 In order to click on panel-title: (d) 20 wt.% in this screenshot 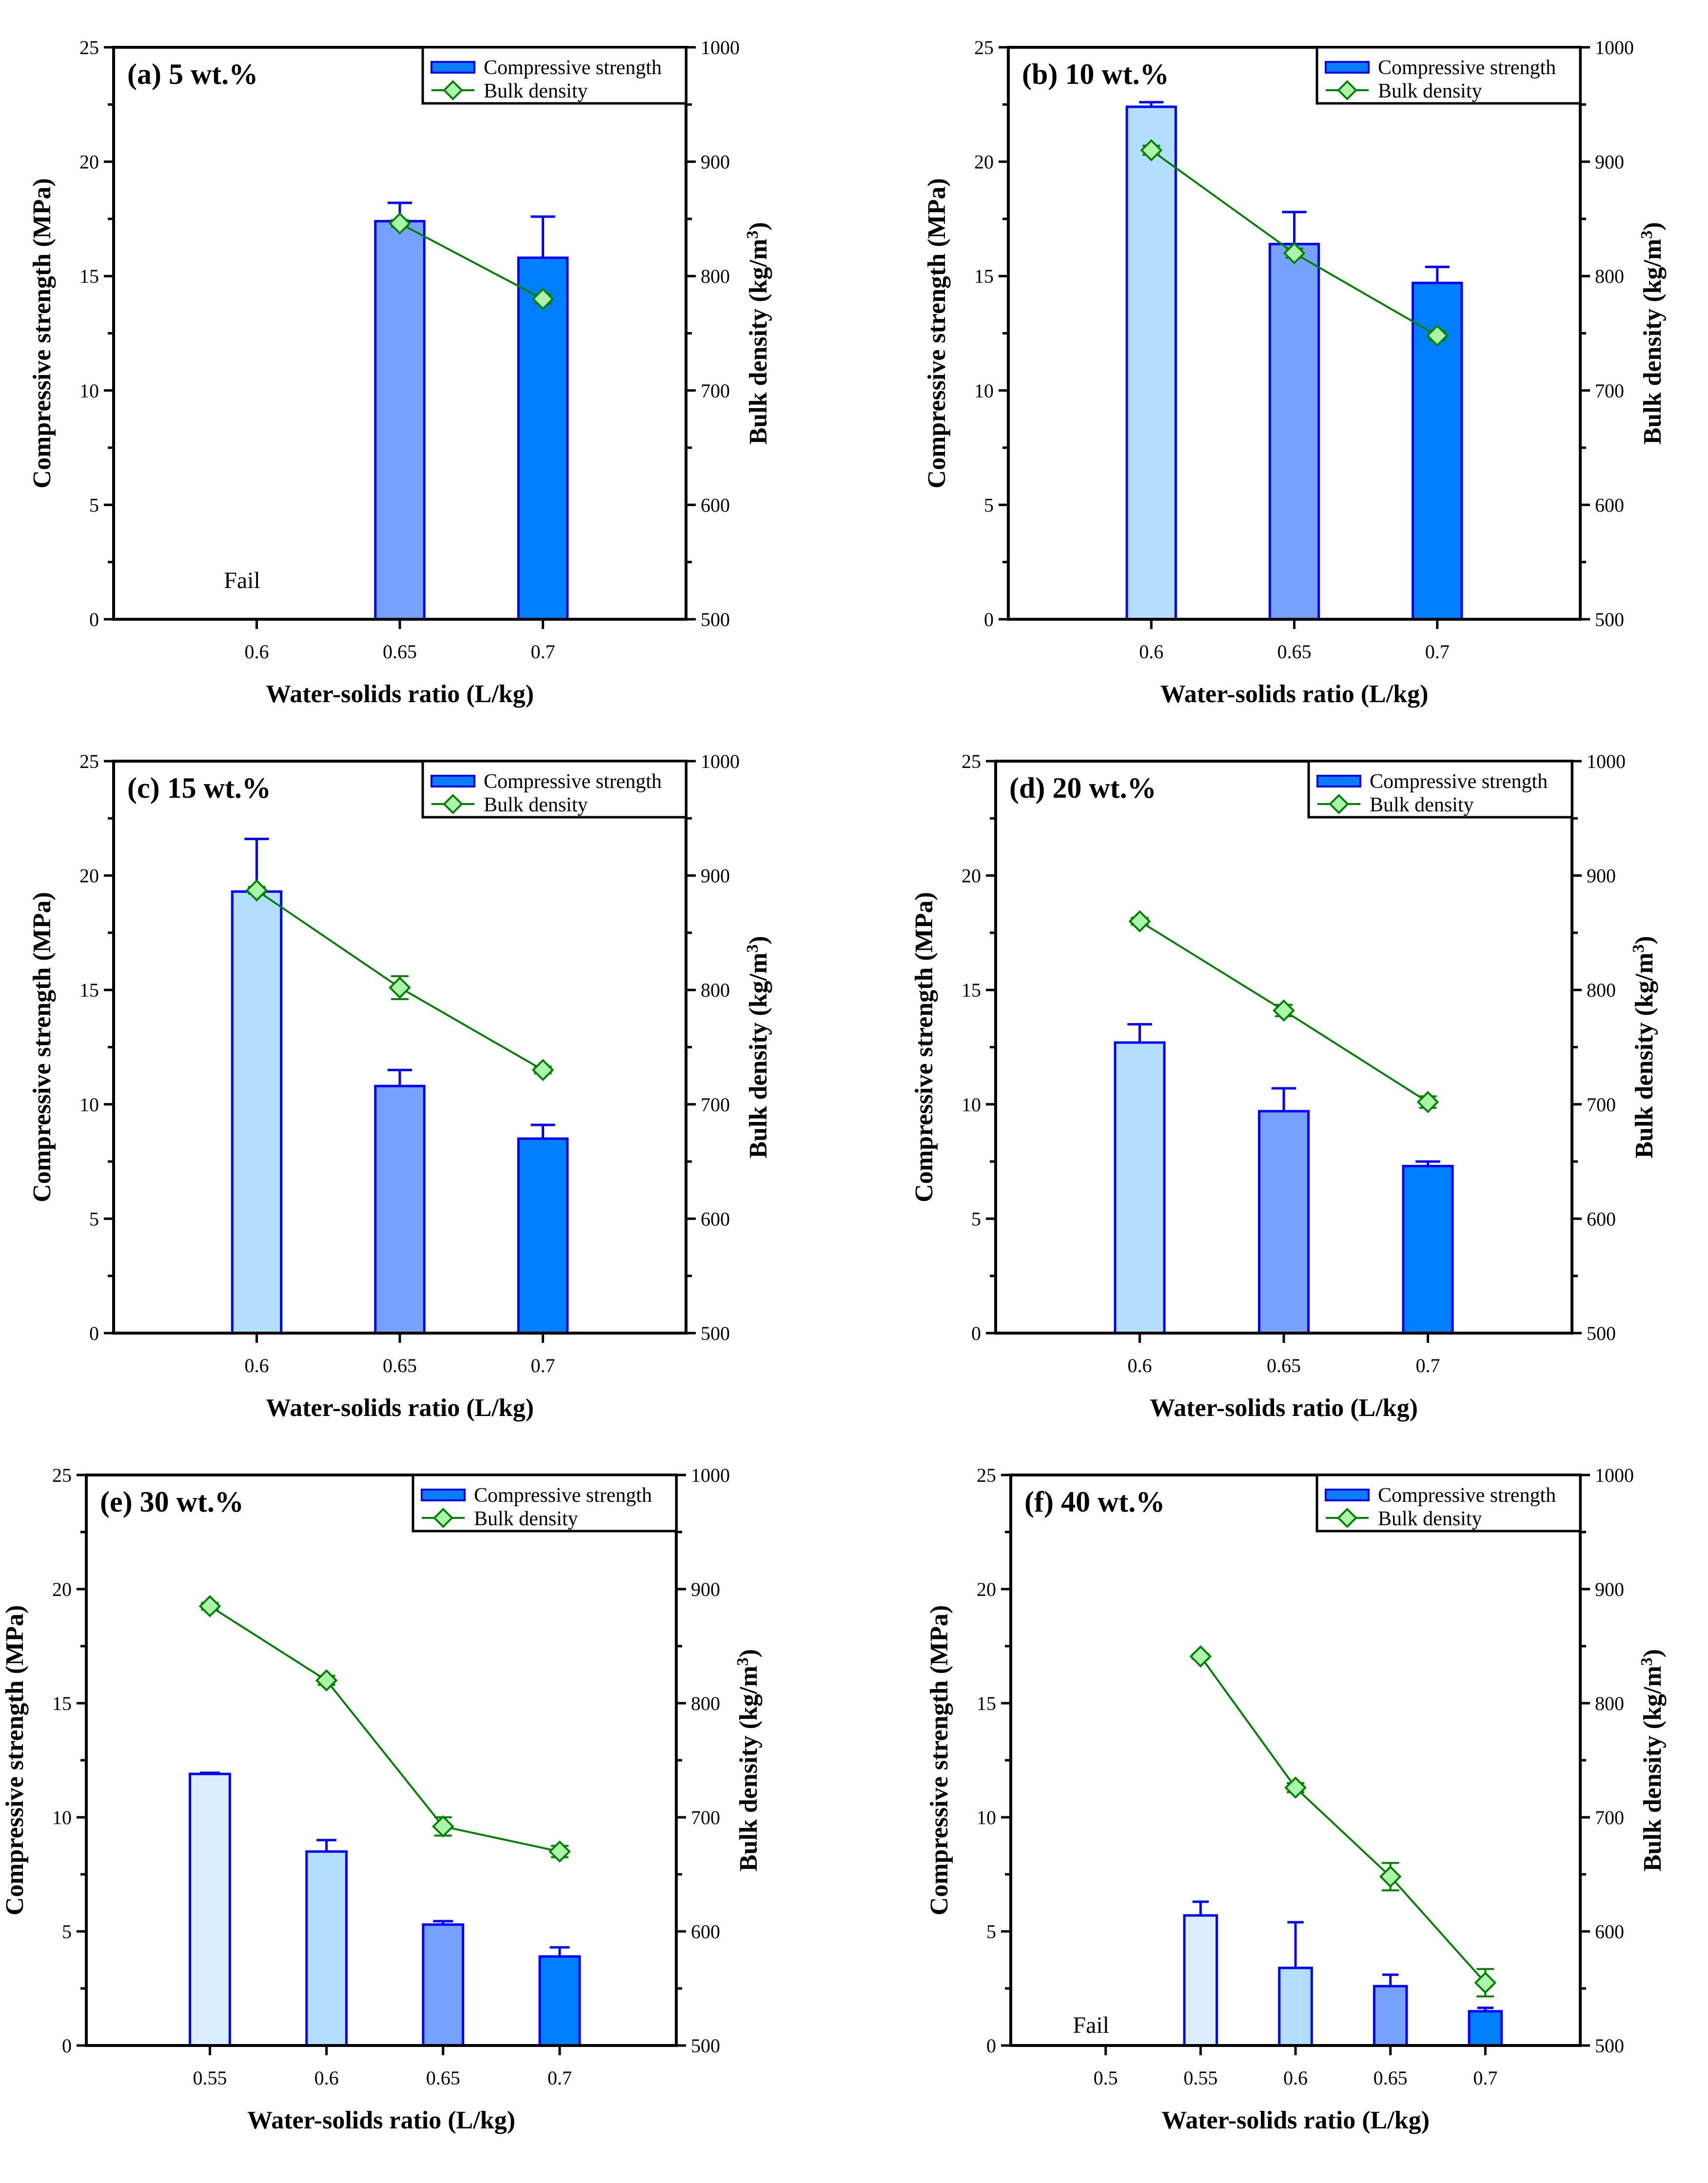, I will do `click(1083, 788)`.